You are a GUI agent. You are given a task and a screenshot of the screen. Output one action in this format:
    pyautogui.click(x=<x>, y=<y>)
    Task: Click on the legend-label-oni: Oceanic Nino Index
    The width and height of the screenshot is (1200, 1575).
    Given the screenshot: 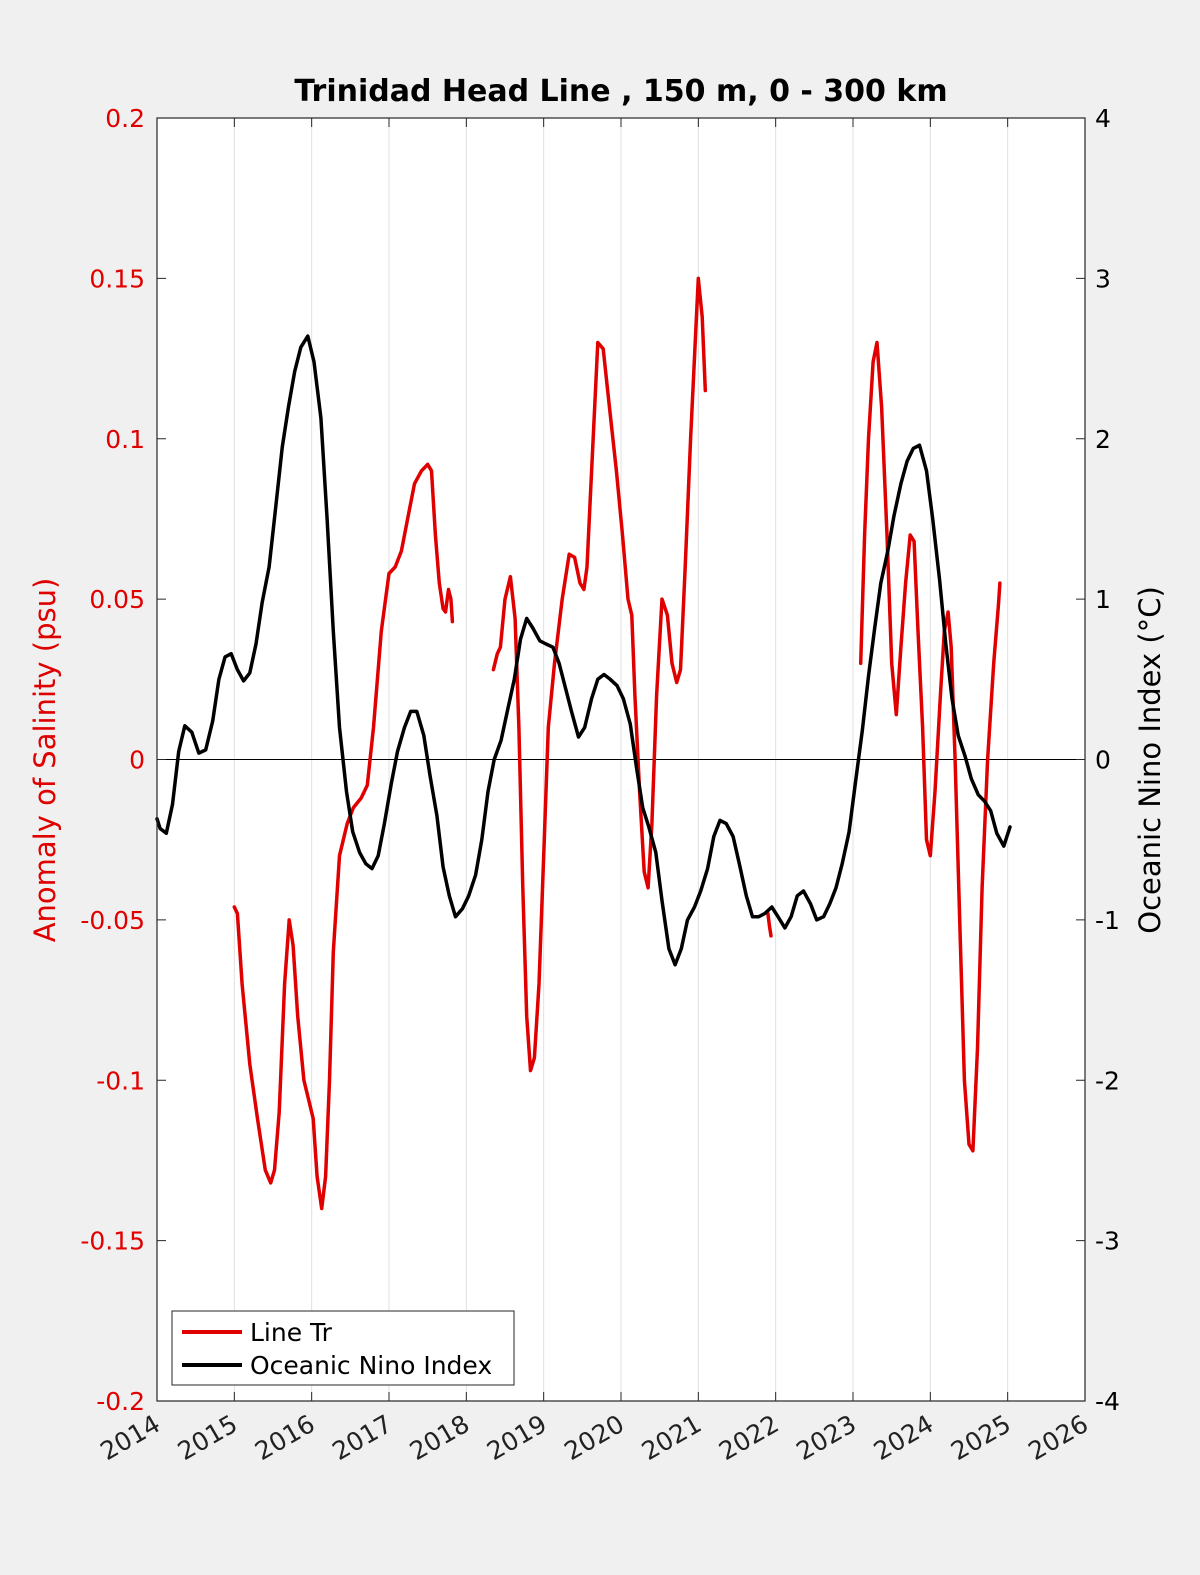 What is the action you would take?
    pyautogui.click(x=371, y=1365)
    